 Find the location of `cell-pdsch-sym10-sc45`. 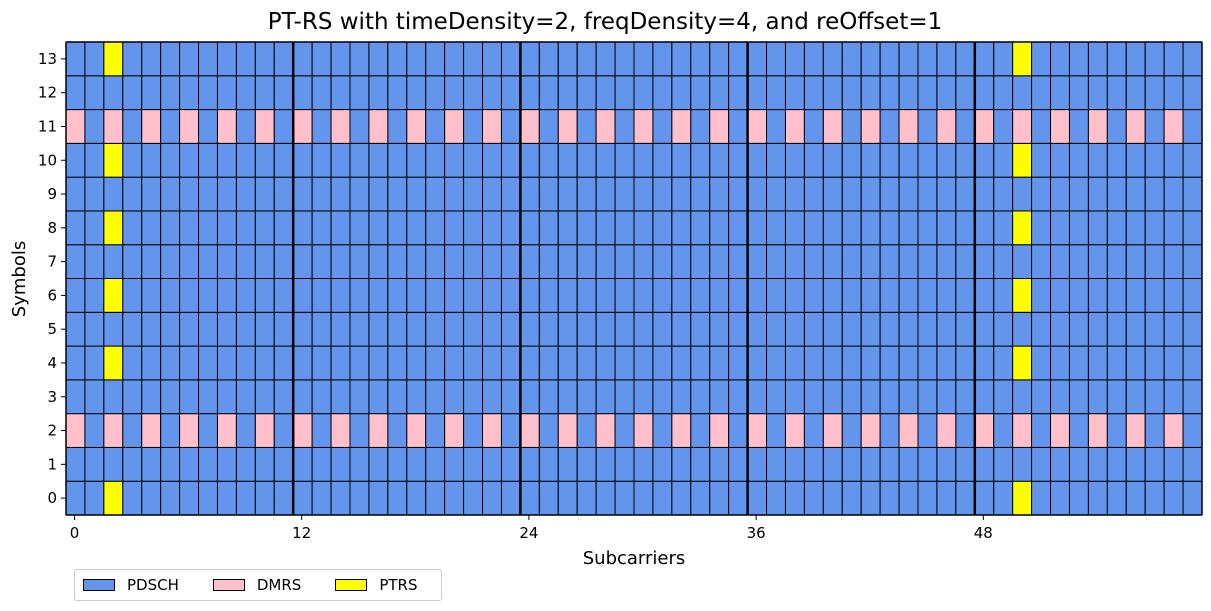

cell-pdsch-sym10-sc45 is located at coordinates (927, 160).